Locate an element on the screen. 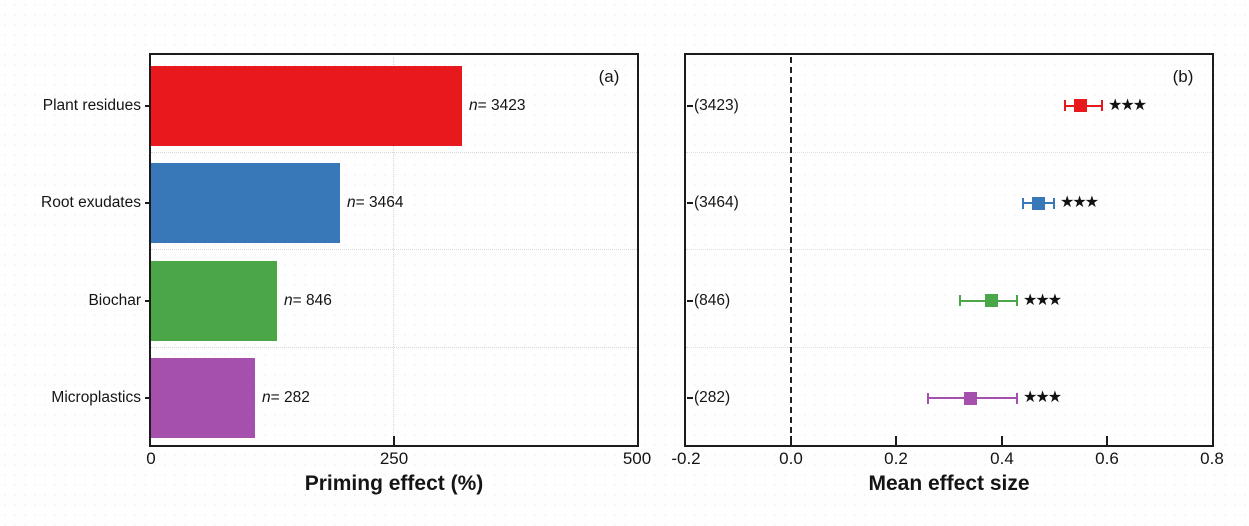 This screenshot has height=526, width=1249. row-n-label: (282) is located at coordinates (712, 397).